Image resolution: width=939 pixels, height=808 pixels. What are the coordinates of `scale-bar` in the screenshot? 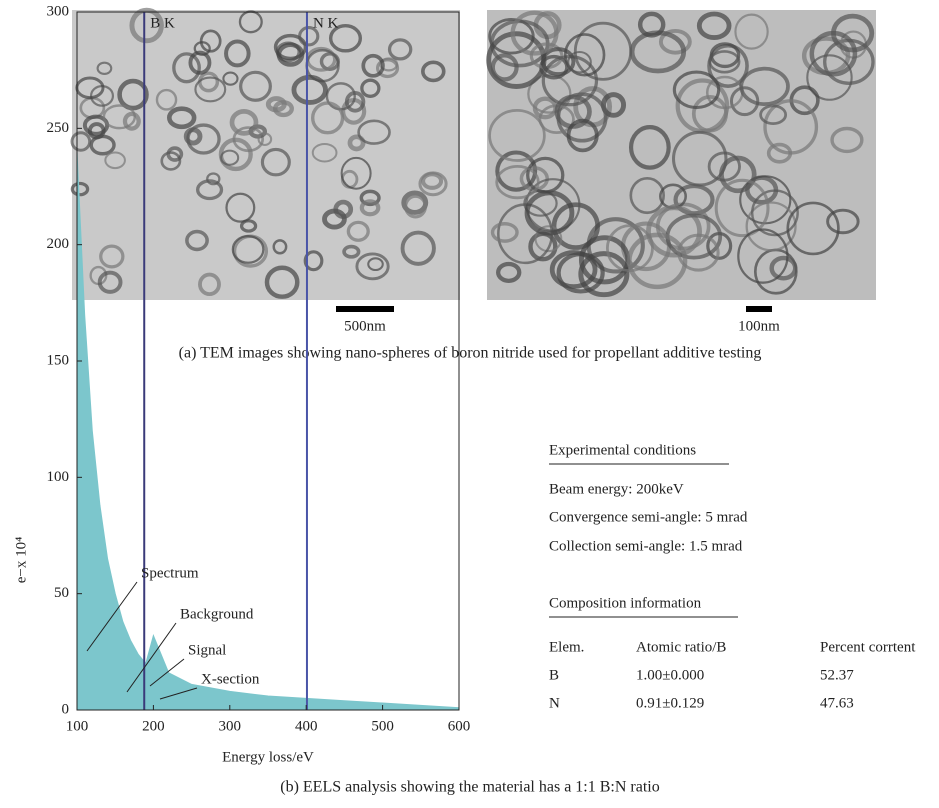 It's located at (759, 309).